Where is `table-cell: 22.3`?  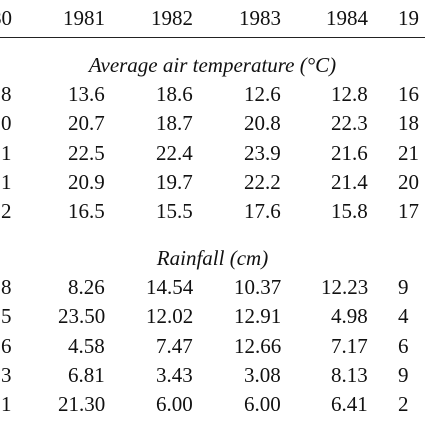 table-cell: 22.3 is located at coordinates (349, 123).